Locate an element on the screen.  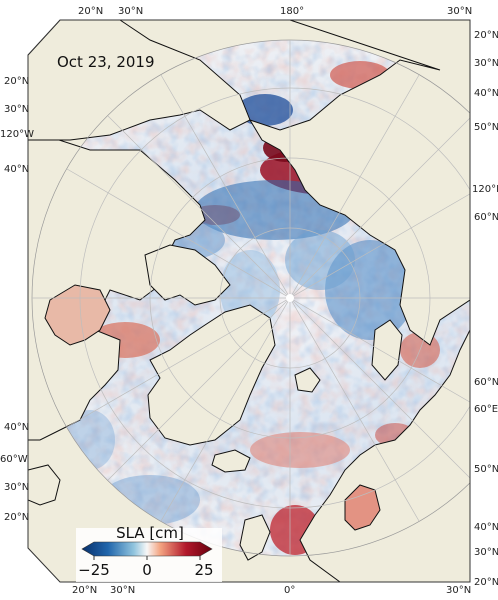
iceland is located at coordinates (231, 461).